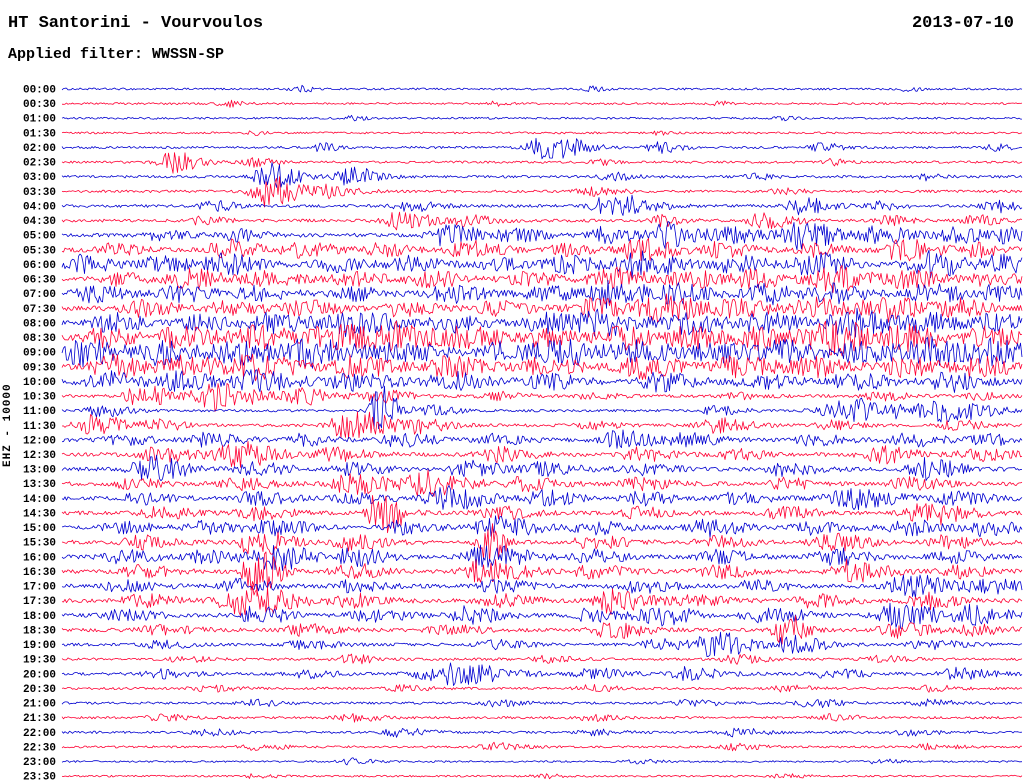  What do you see at coordinates (39, 690) in the screenshot?
I see `time-label: 20:30` at bounding box center [39, 690].